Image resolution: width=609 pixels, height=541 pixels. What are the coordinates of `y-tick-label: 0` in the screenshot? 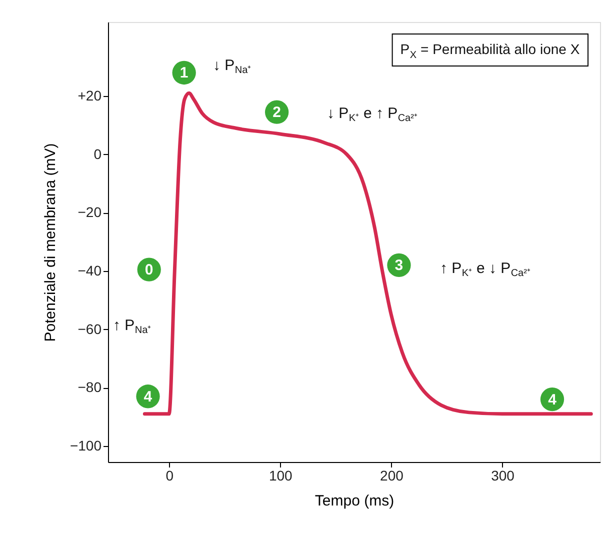 It's located at (98, 154).